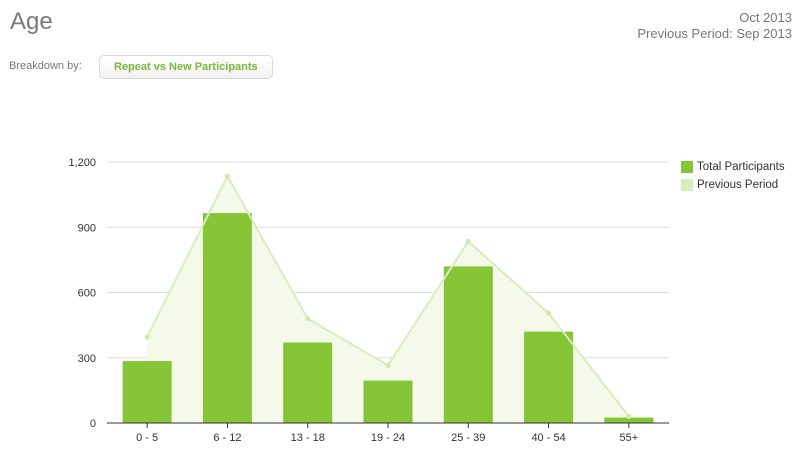 This screenshot has height=471, width=800. Describe the element at coordinates (738, 185) in the screenshot. I see `legend-label-previous: Previous Period` at that location.